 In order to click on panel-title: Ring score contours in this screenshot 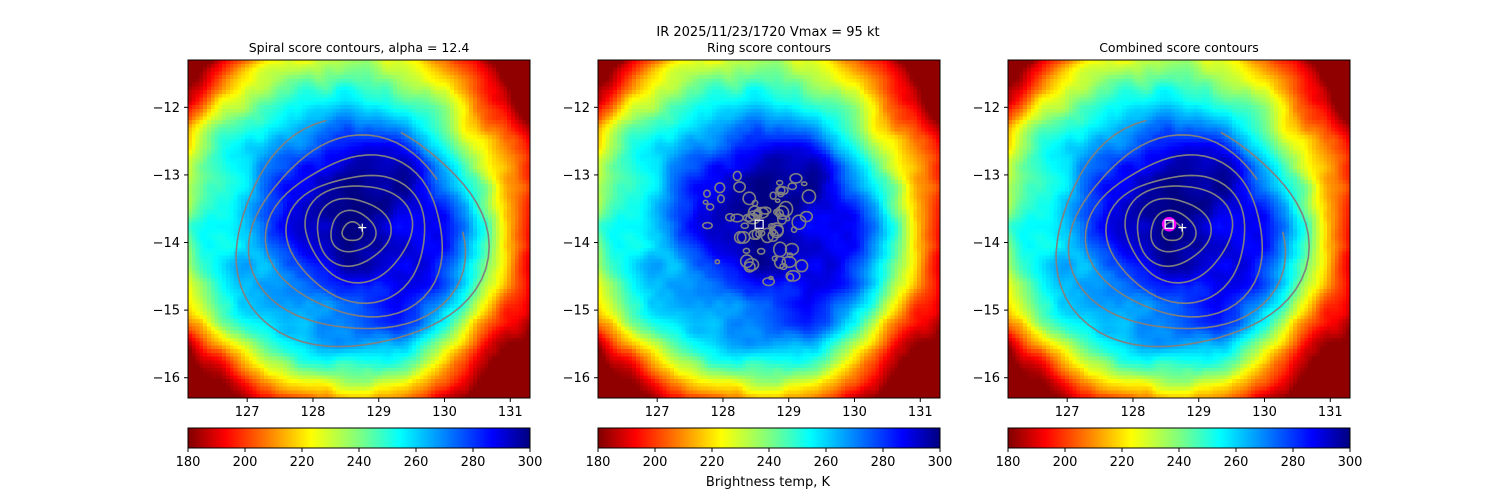, I will do `click(769, 47)`.